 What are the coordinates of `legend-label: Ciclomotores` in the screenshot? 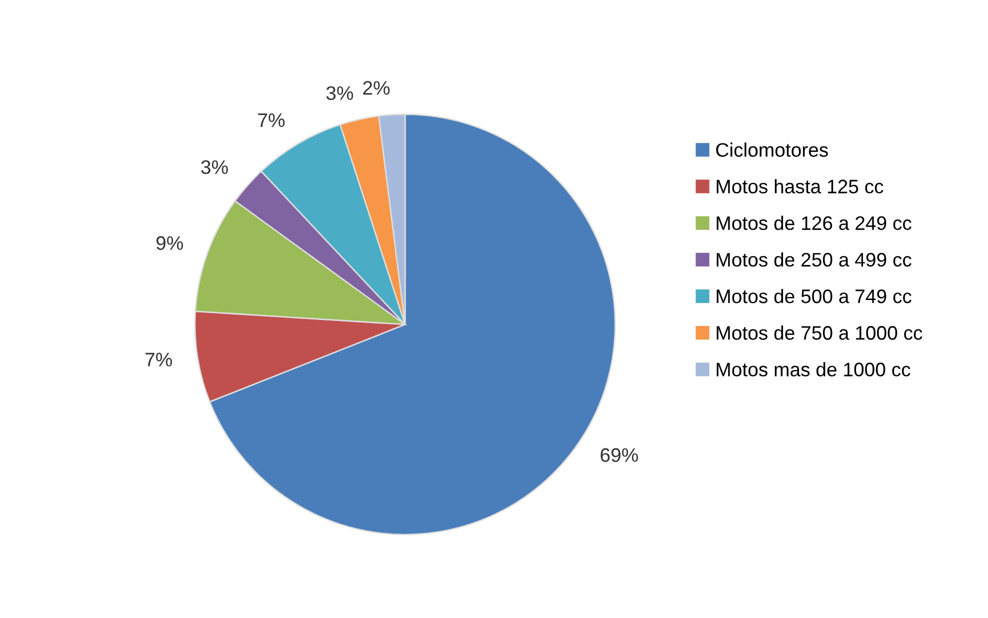 It's located at (772, 149).